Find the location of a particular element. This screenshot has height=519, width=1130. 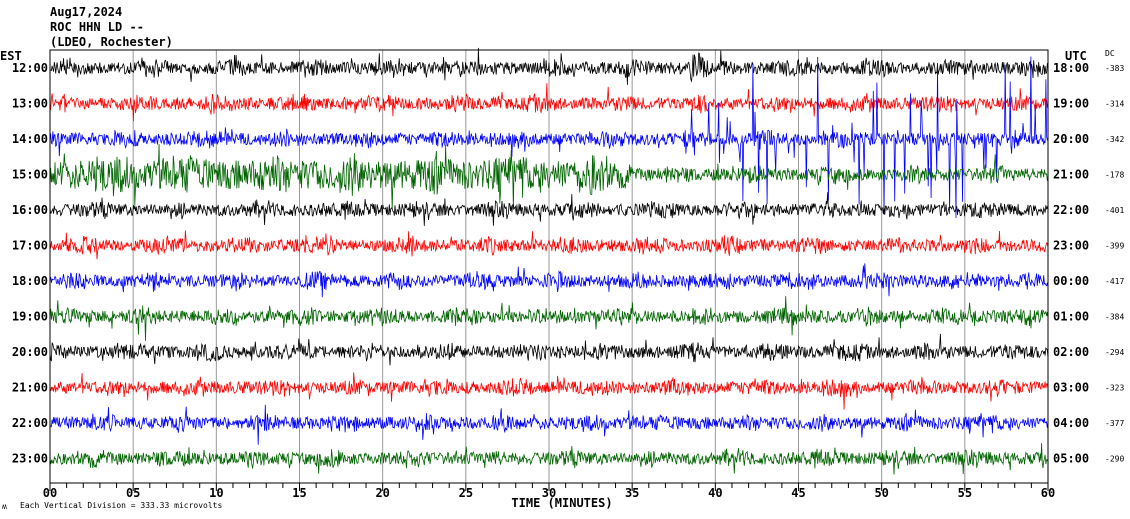

dc-value: -314 is located at coordinates (1114, 104).